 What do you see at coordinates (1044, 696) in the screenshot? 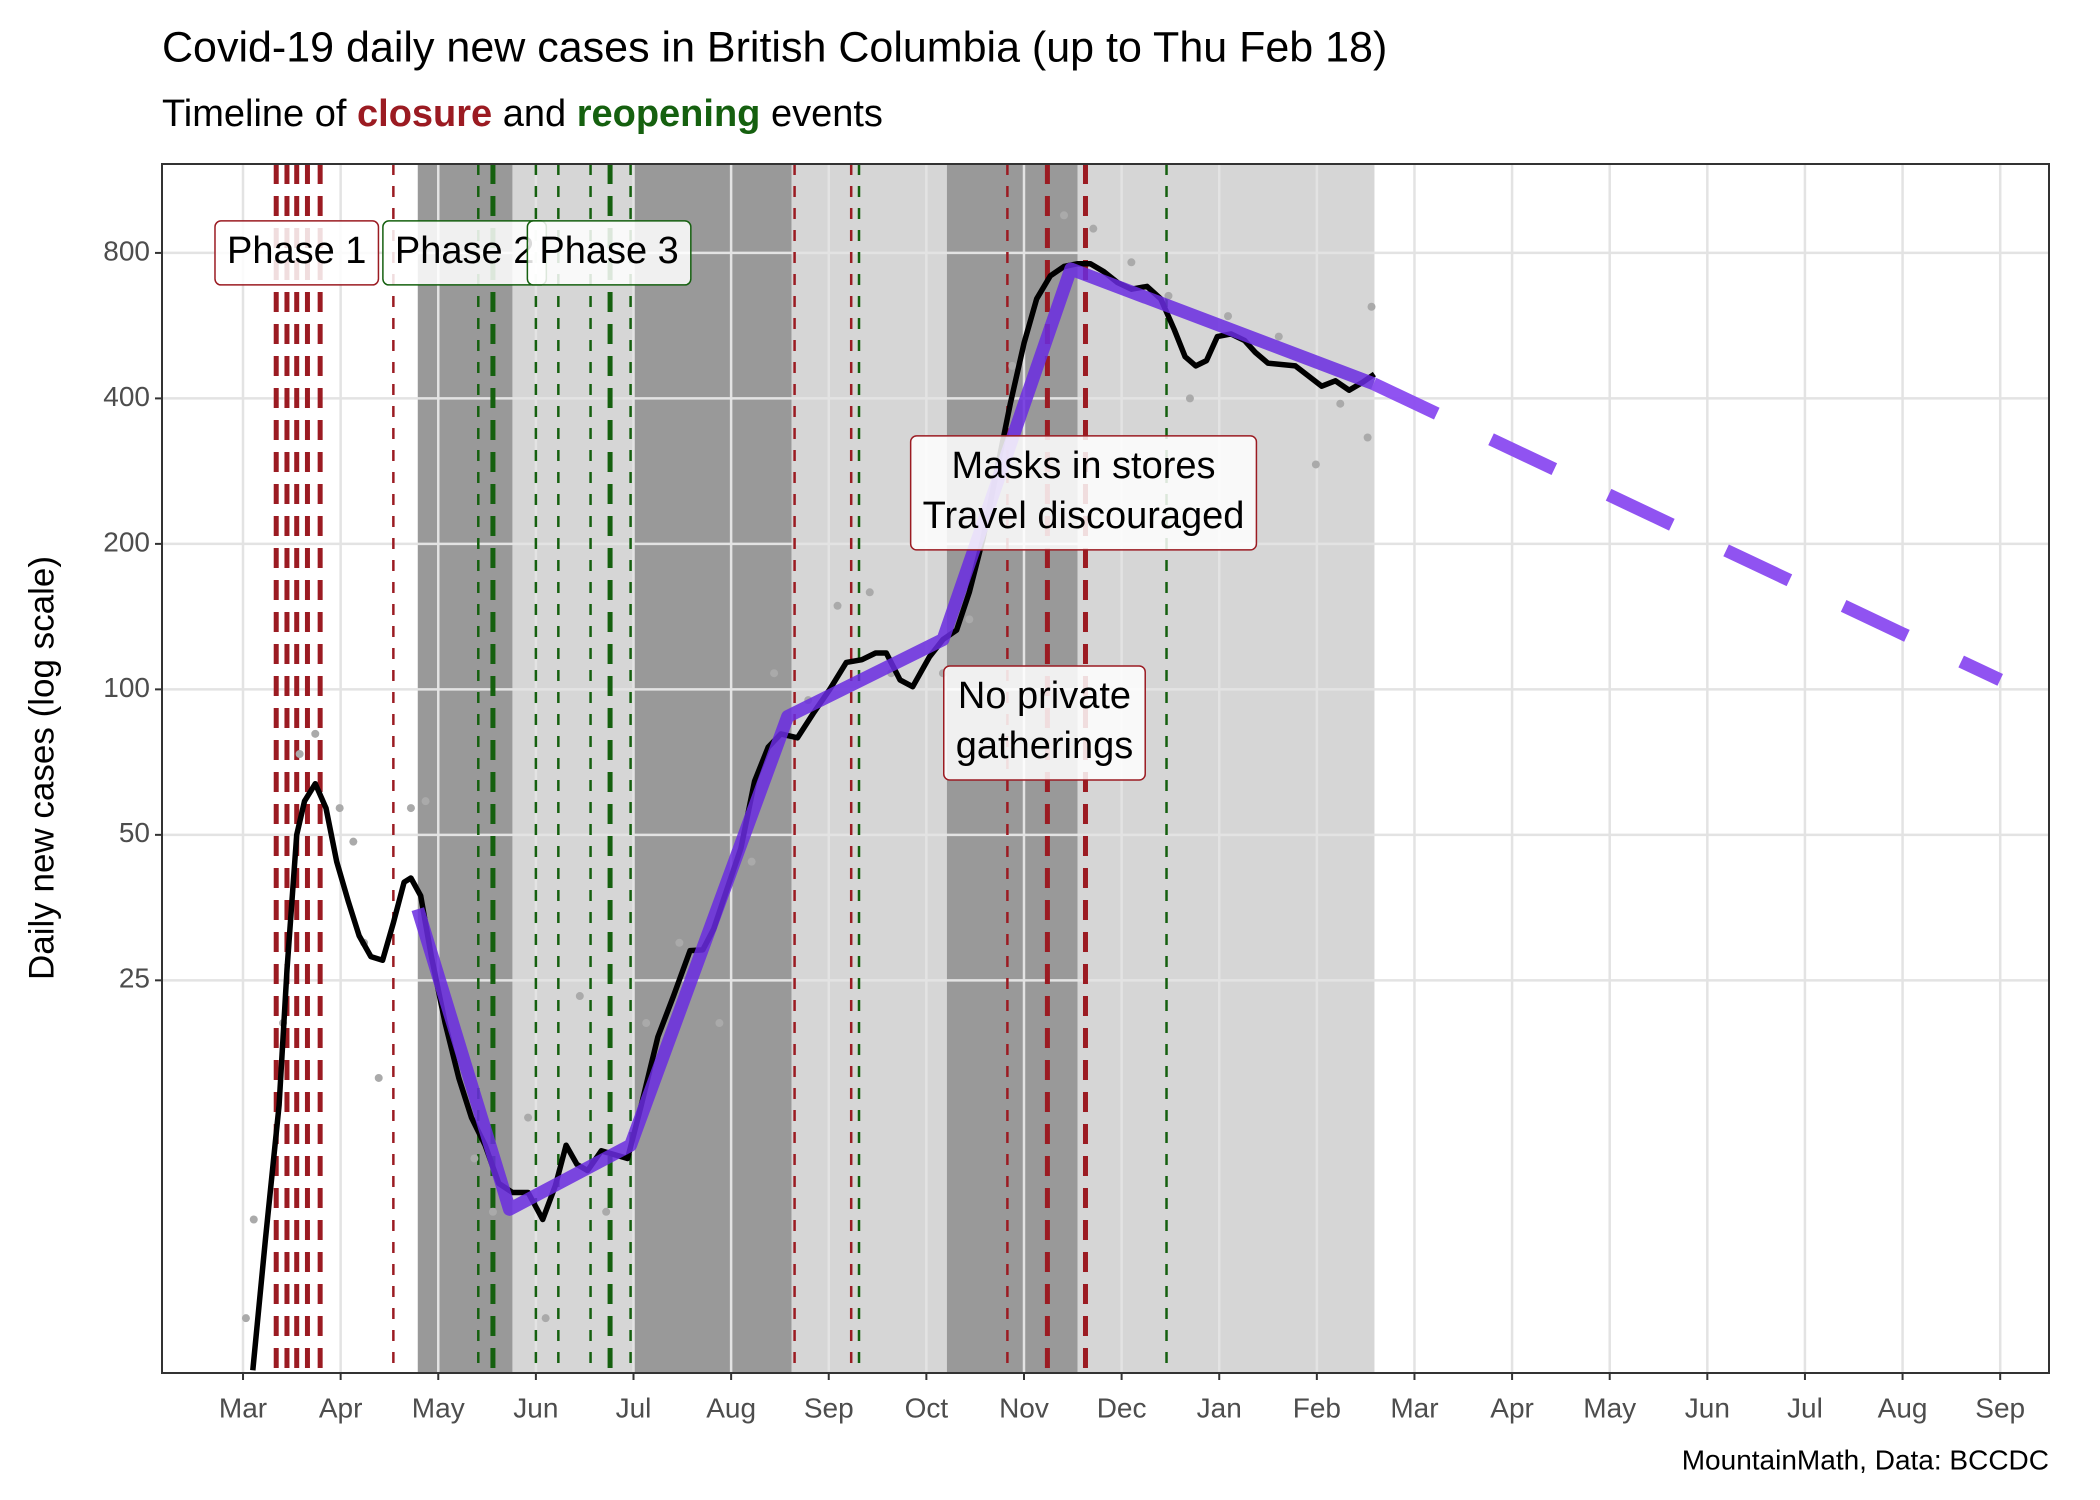
I see `annotation-text: No private` at bounding box center [1044, 696].